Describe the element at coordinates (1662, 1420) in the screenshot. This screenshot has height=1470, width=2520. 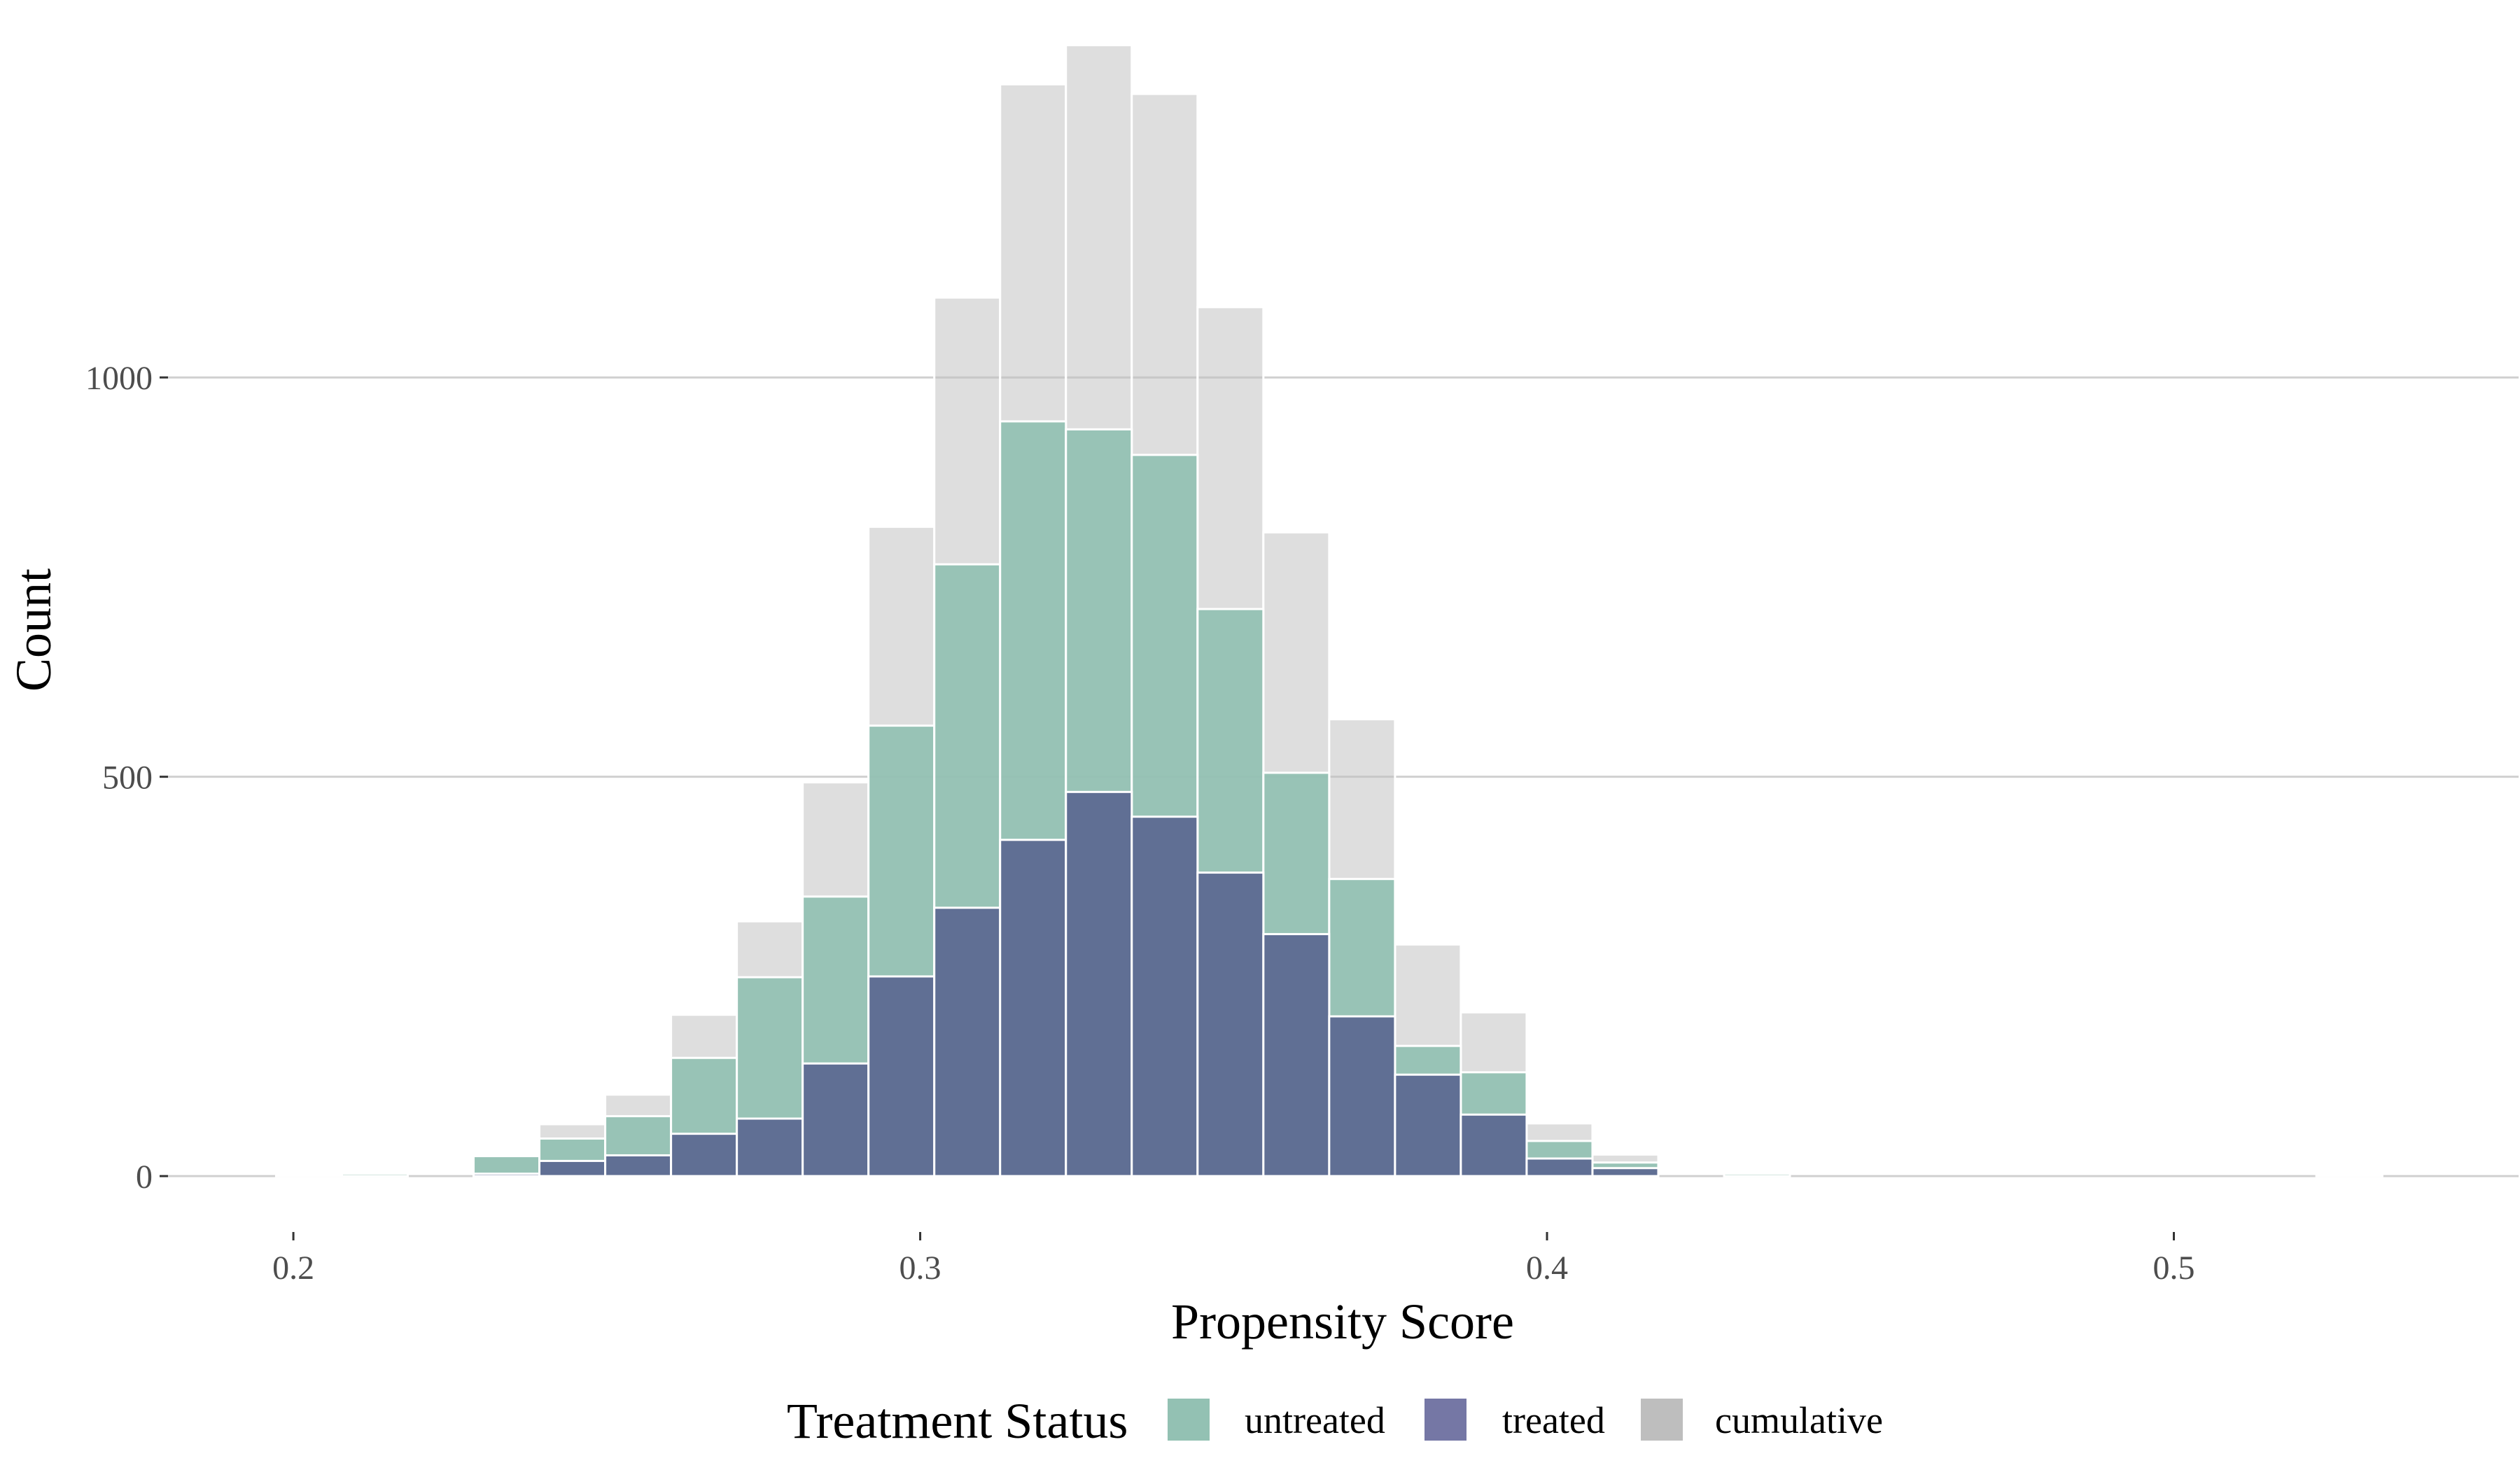
I see `legend-key-cumulative` at that location.